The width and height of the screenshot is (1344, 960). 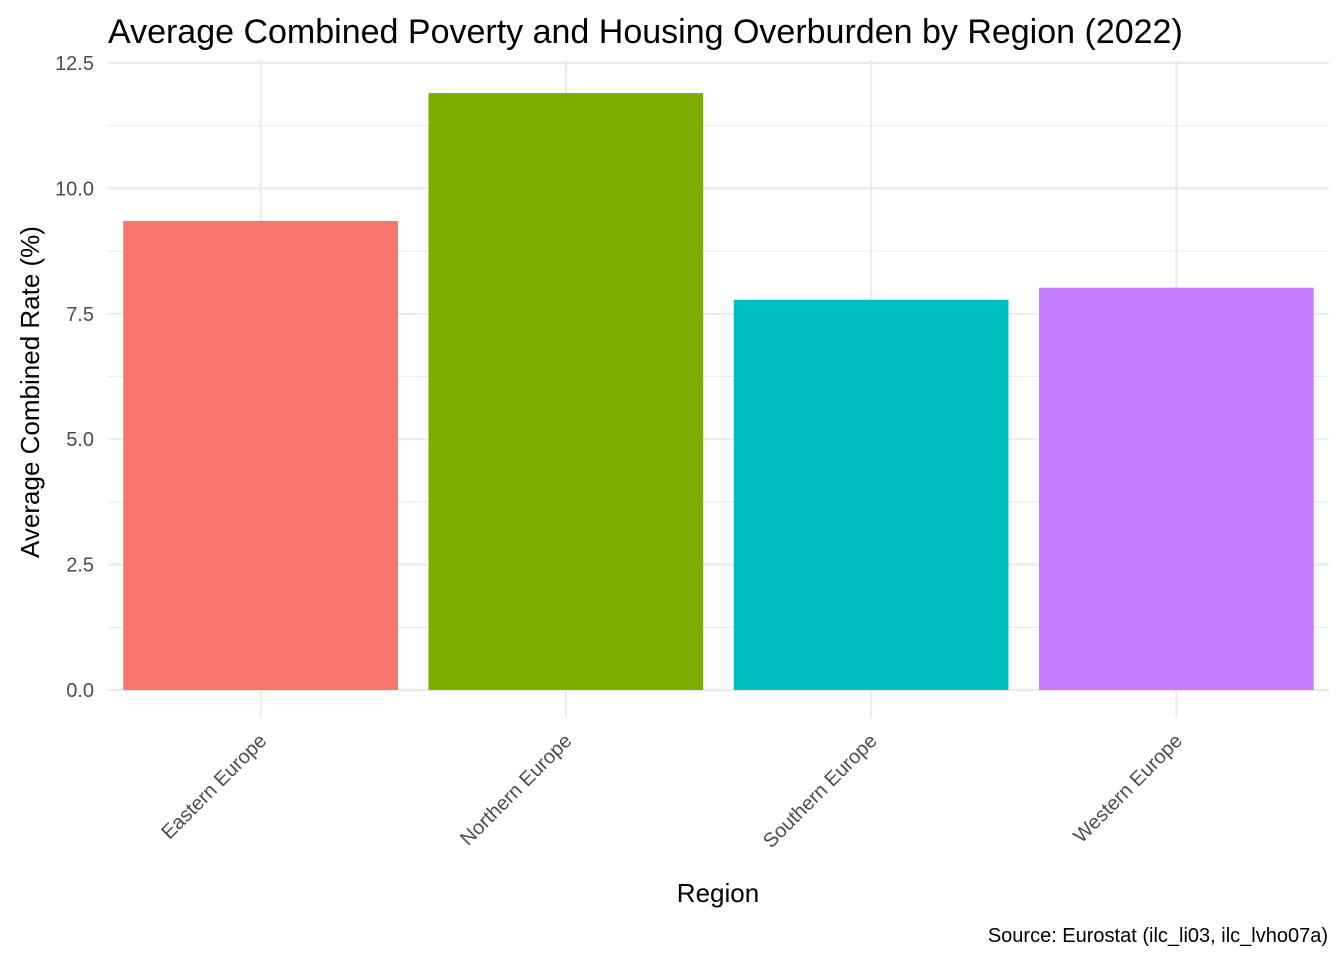 I want to click on x-axis-title: Region, so click(x=718, y=893).